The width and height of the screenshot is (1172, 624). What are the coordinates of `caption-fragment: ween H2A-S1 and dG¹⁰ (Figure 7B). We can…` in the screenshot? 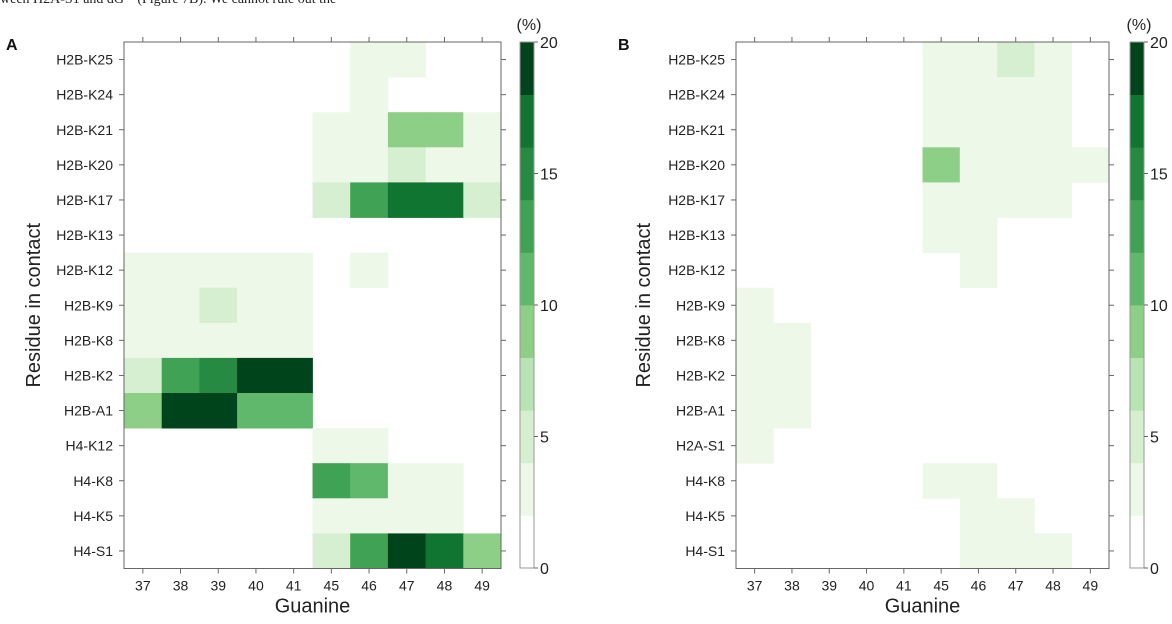 It's located at (168, 4).